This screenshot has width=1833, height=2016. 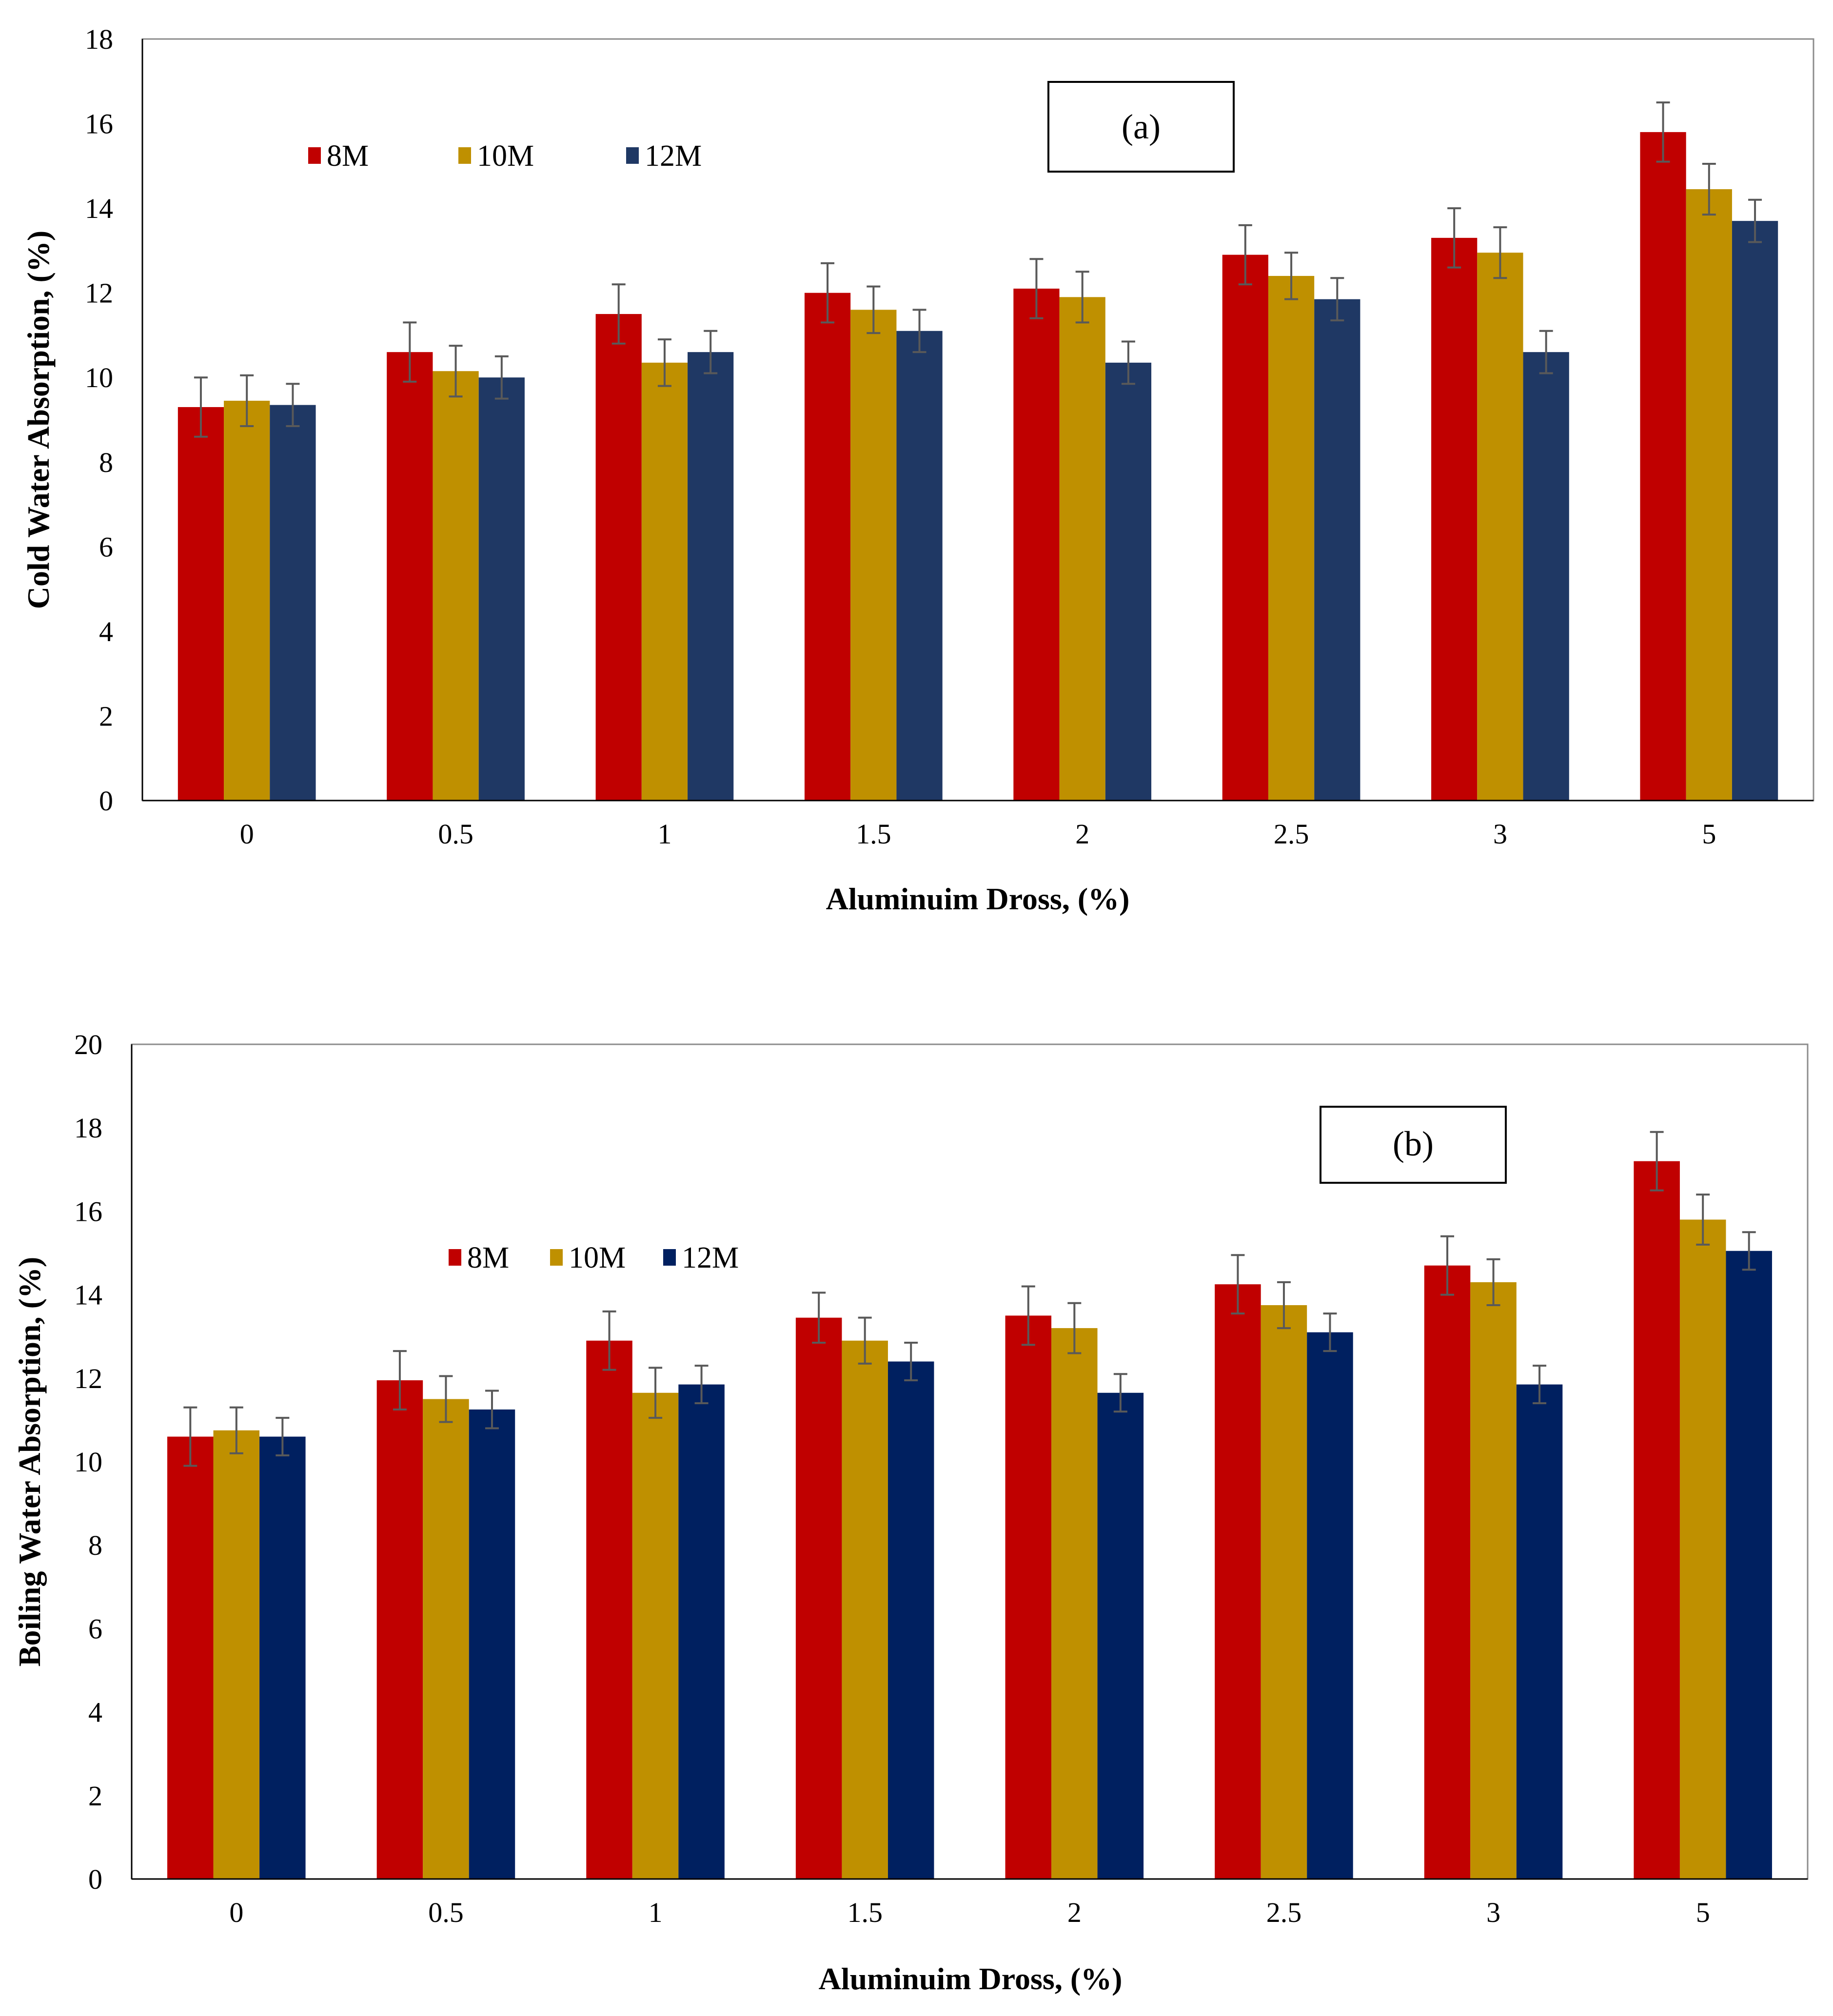 I want to click on legend-label-8m-a: 8M, so click(x=348, y=156).